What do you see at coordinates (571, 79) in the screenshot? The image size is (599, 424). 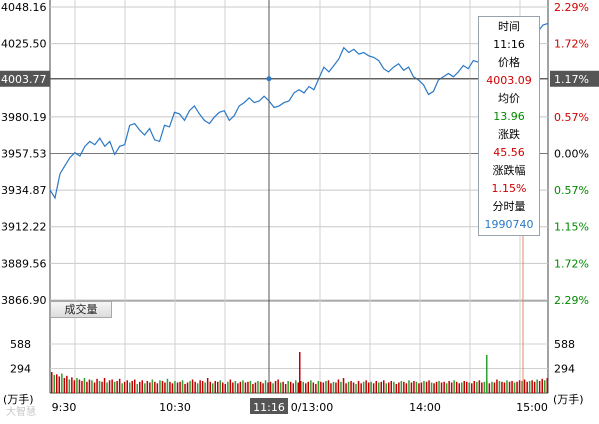 I see `percent-tick-label: 1.17%` at bounding box center [571, 79].